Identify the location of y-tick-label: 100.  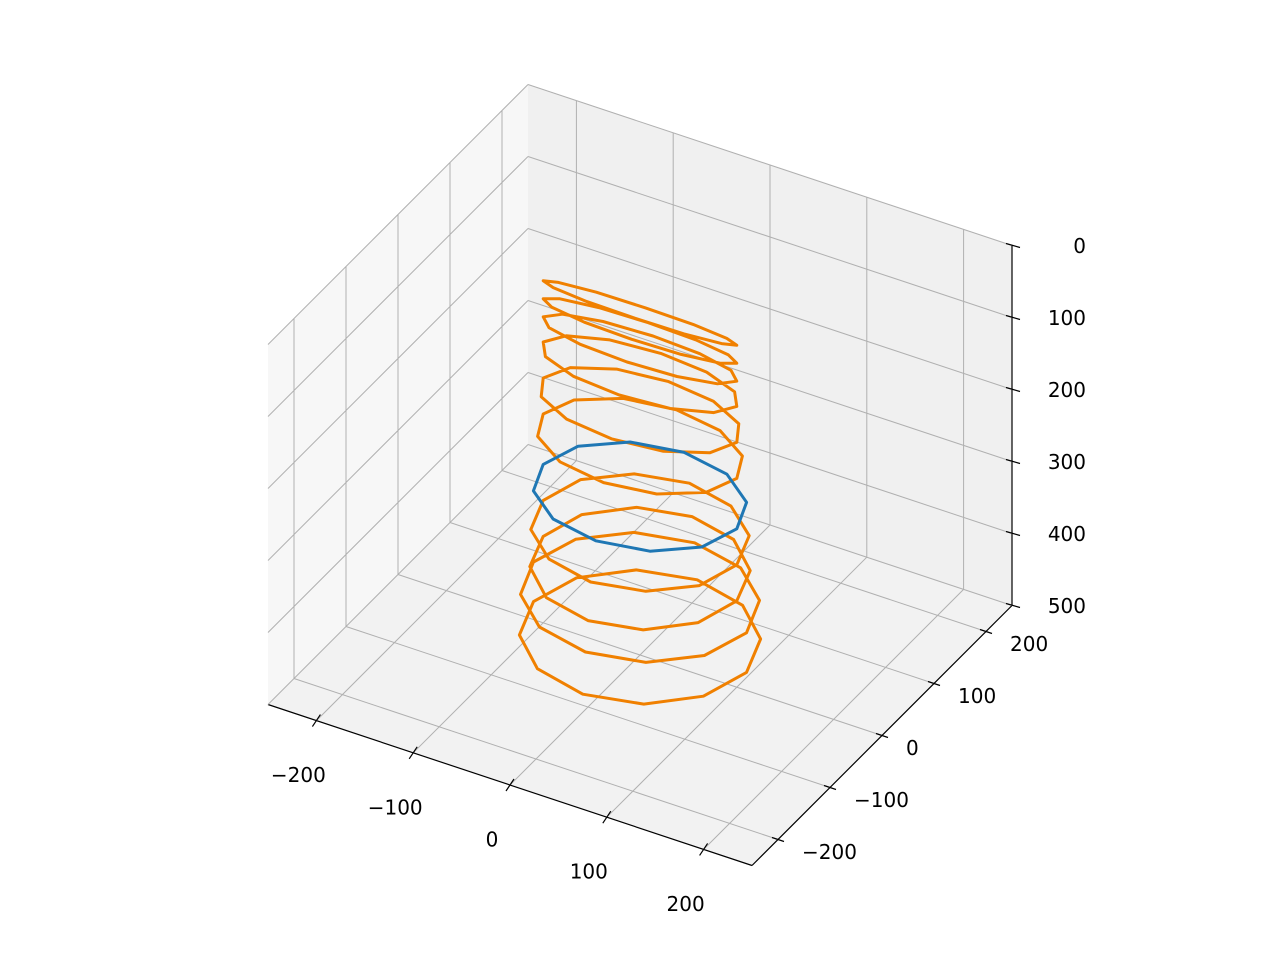
(977, 696).